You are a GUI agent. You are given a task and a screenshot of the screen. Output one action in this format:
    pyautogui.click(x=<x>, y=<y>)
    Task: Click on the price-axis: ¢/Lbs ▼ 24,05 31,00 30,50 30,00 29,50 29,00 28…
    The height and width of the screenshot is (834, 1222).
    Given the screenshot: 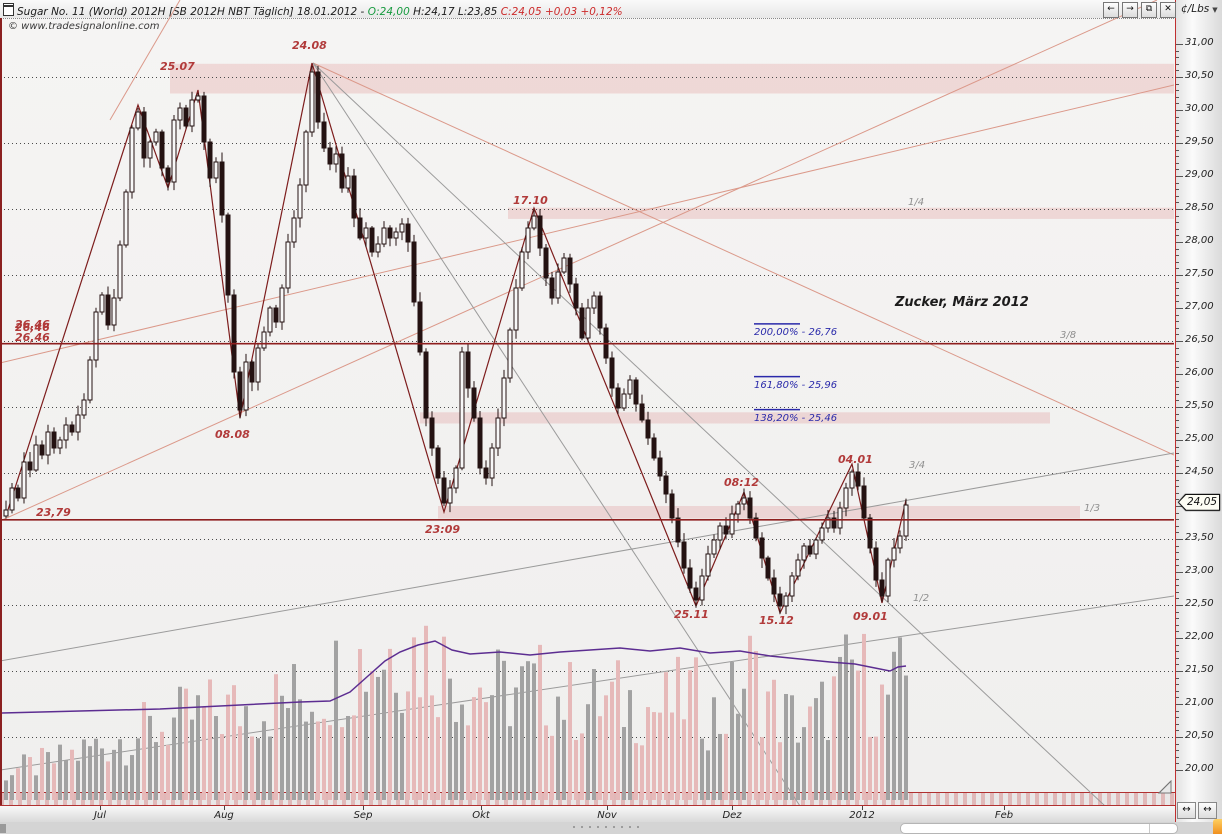 What is the action you would take?
    pyautogui.click(x=1198, y=411)
    